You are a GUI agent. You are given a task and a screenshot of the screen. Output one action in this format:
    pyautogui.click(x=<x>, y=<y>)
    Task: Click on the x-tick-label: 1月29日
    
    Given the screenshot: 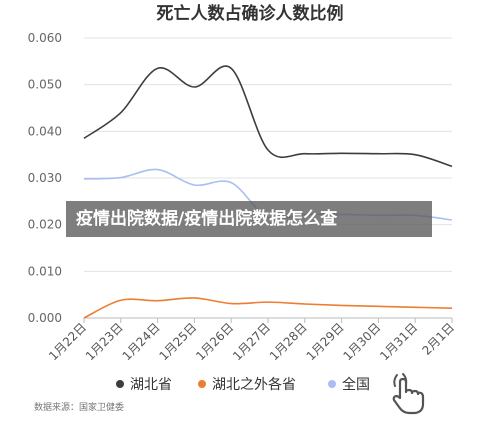 What is the action you would take?
    pyautogui.click(x=325, y=341)
    